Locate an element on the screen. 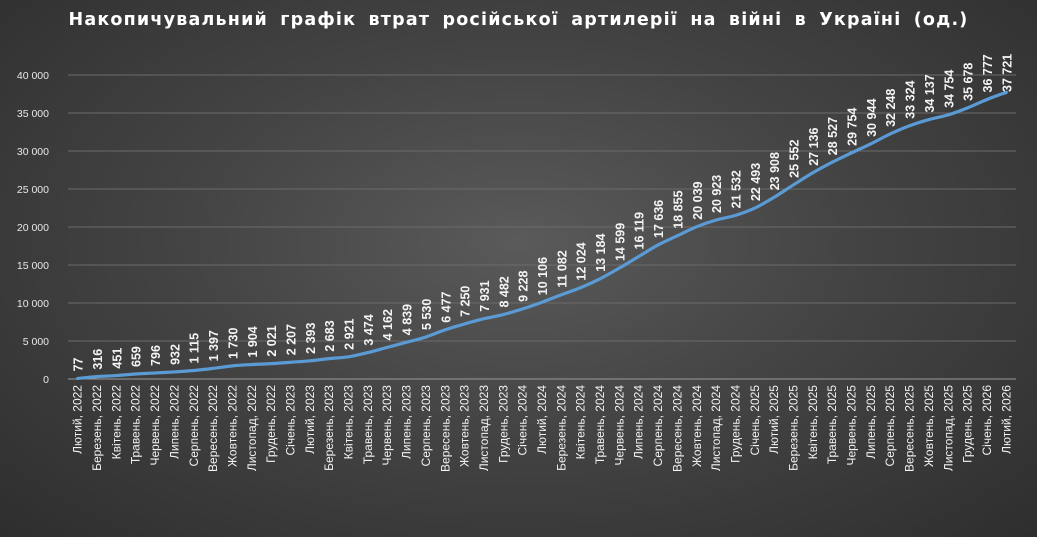 Image resolution: width=1037 pixels, height=537 pixels. x-tick-label: Вересень, 2022 is located at coordinates (213, 428).